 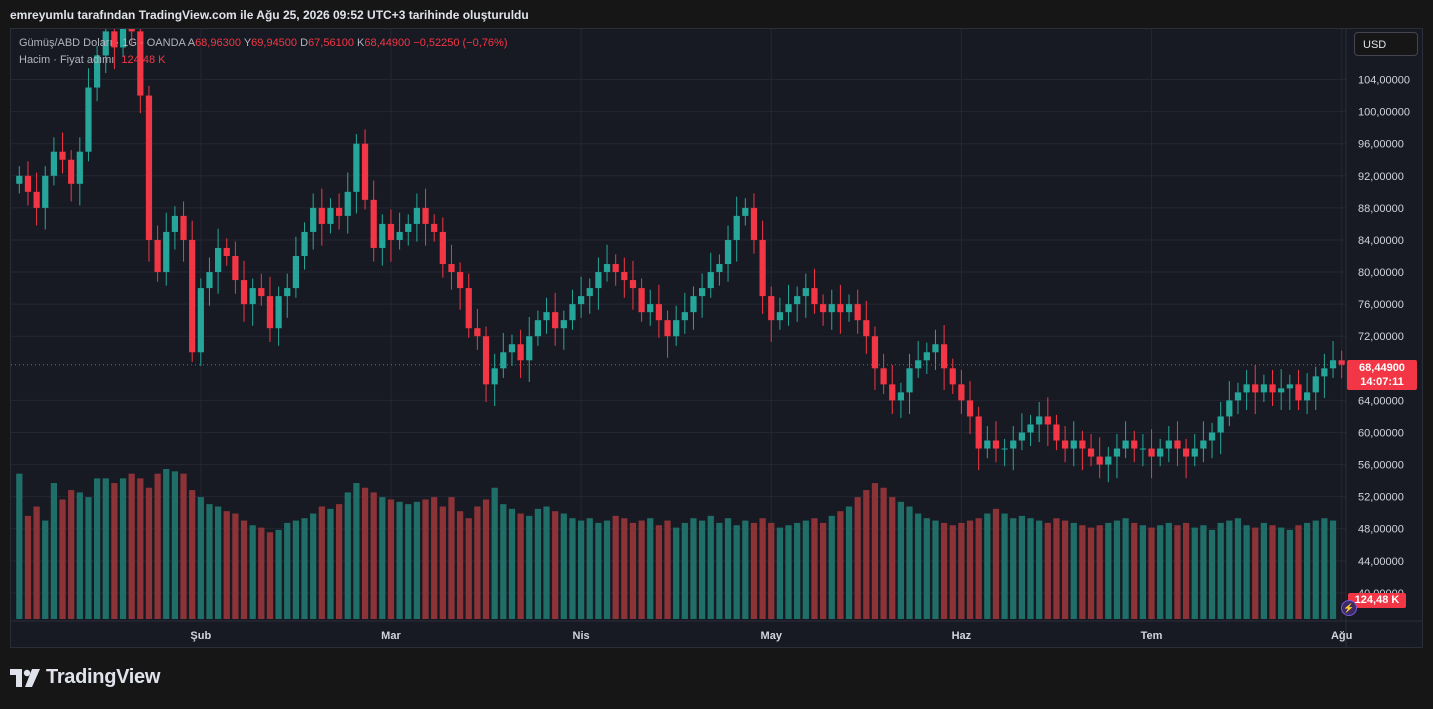 What do you see at coordinates (1382, 382) in the screenshot?
I see `bar-countdown: 14:07:11` at bounding box center [1382, 382].